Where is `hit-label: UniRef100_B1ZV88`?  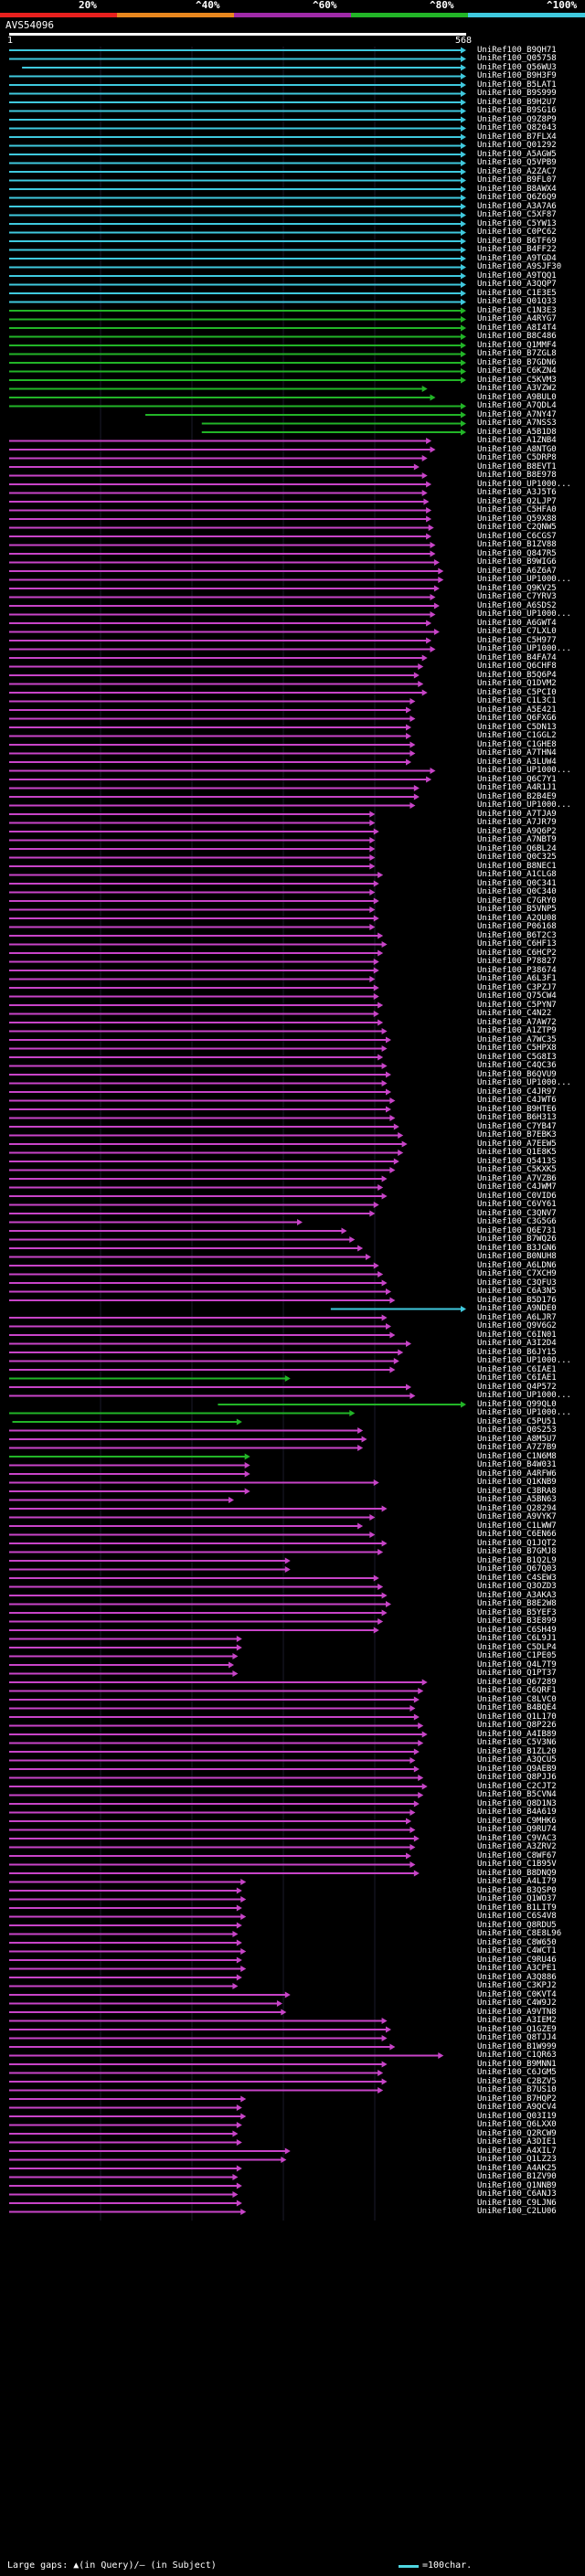
hit-label: UniRef100_B1ZV88 is located at coordinates (517, 544).